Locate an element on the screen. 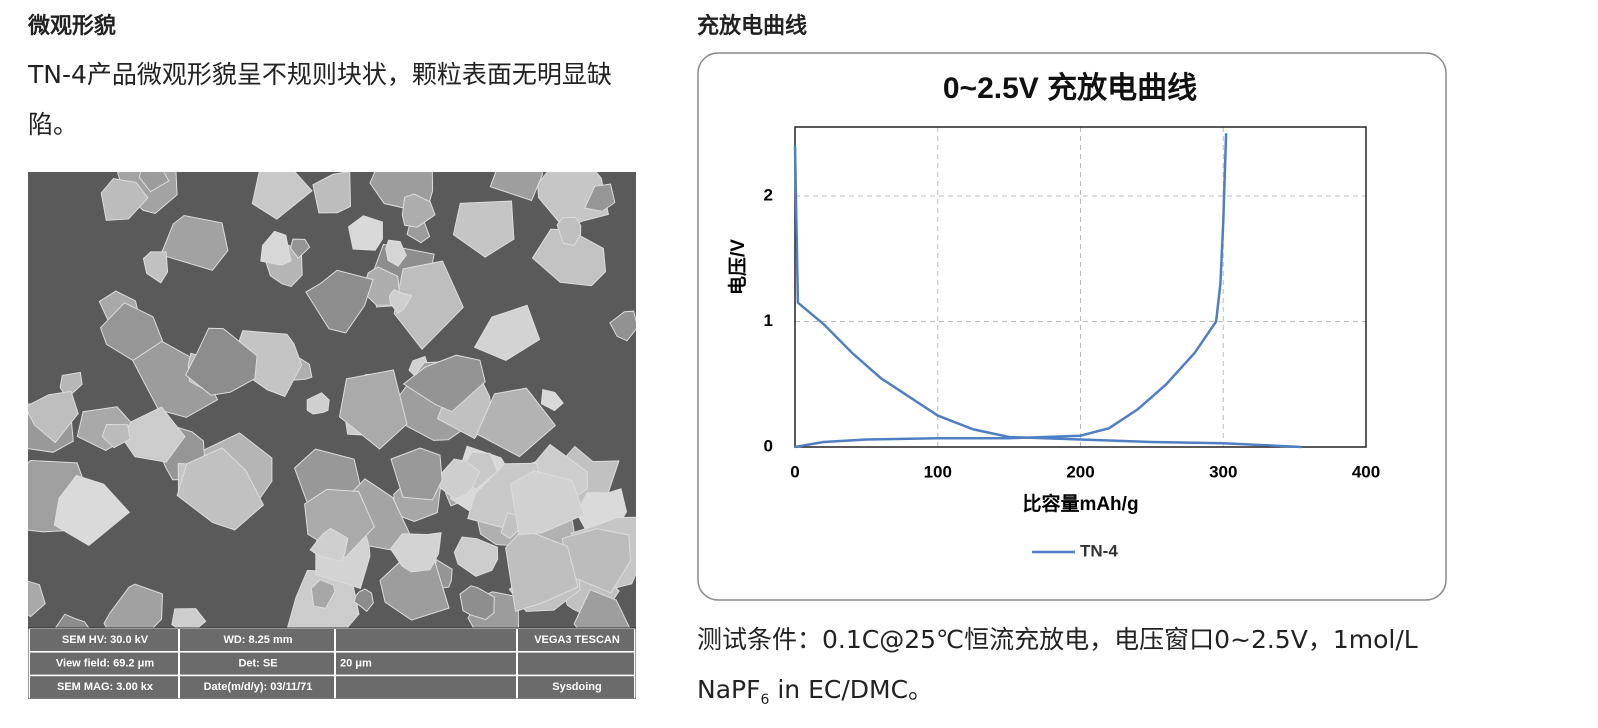 The width and height of the screenshot is (1598, 728). legend-label: TN-4 is located at coordinates (1099, 550).